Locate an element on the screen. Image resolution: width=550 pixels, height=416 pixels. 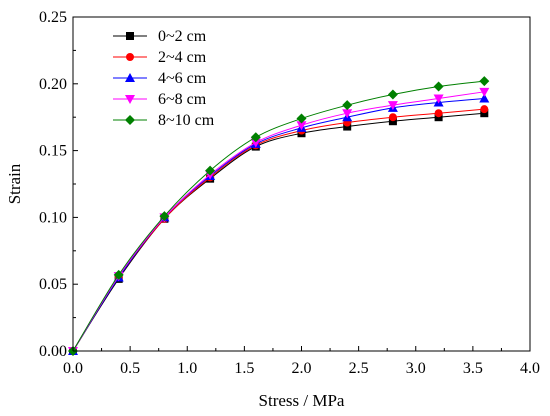
y-tick-label: 0.00 is located at coordinates (53, 351).